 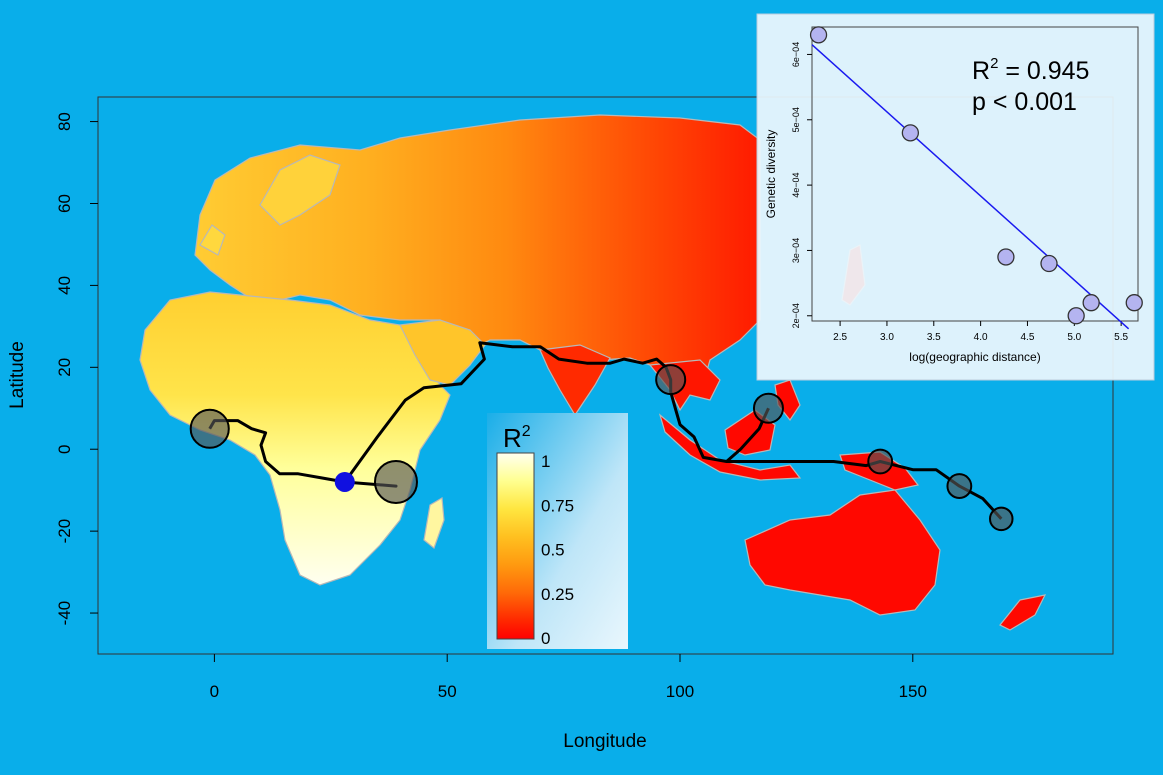 What do you see at coordinates (545, 638) in the screenshot?
I see `legend-label: 0` at bounding box center [545, 638].